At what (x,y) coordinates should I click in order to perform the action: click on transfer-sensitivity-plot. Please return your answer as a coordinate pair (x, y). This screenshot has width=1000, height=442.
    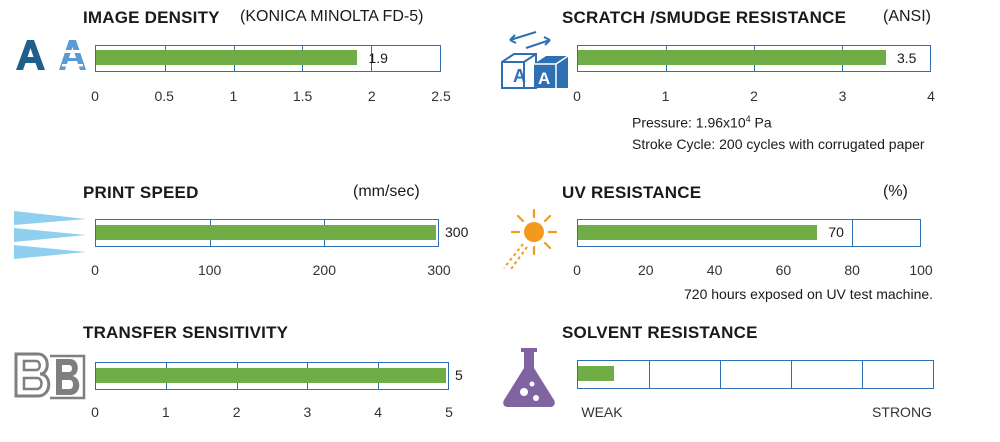
    Looking at the image, I should click on (272, 376).